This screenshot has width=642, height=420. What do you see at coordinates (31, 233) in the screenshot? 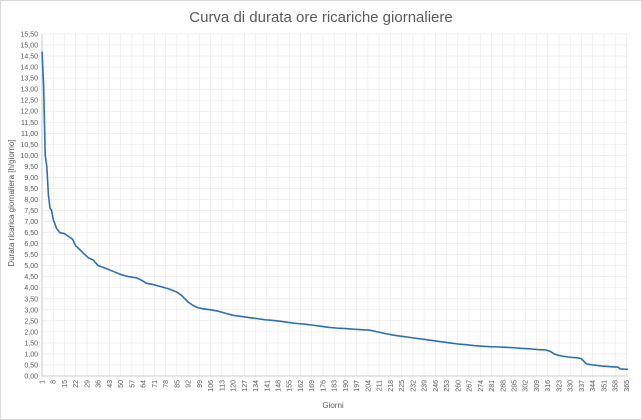
I see `y-tick-label: 6,50` at bounding box center [31, 233].